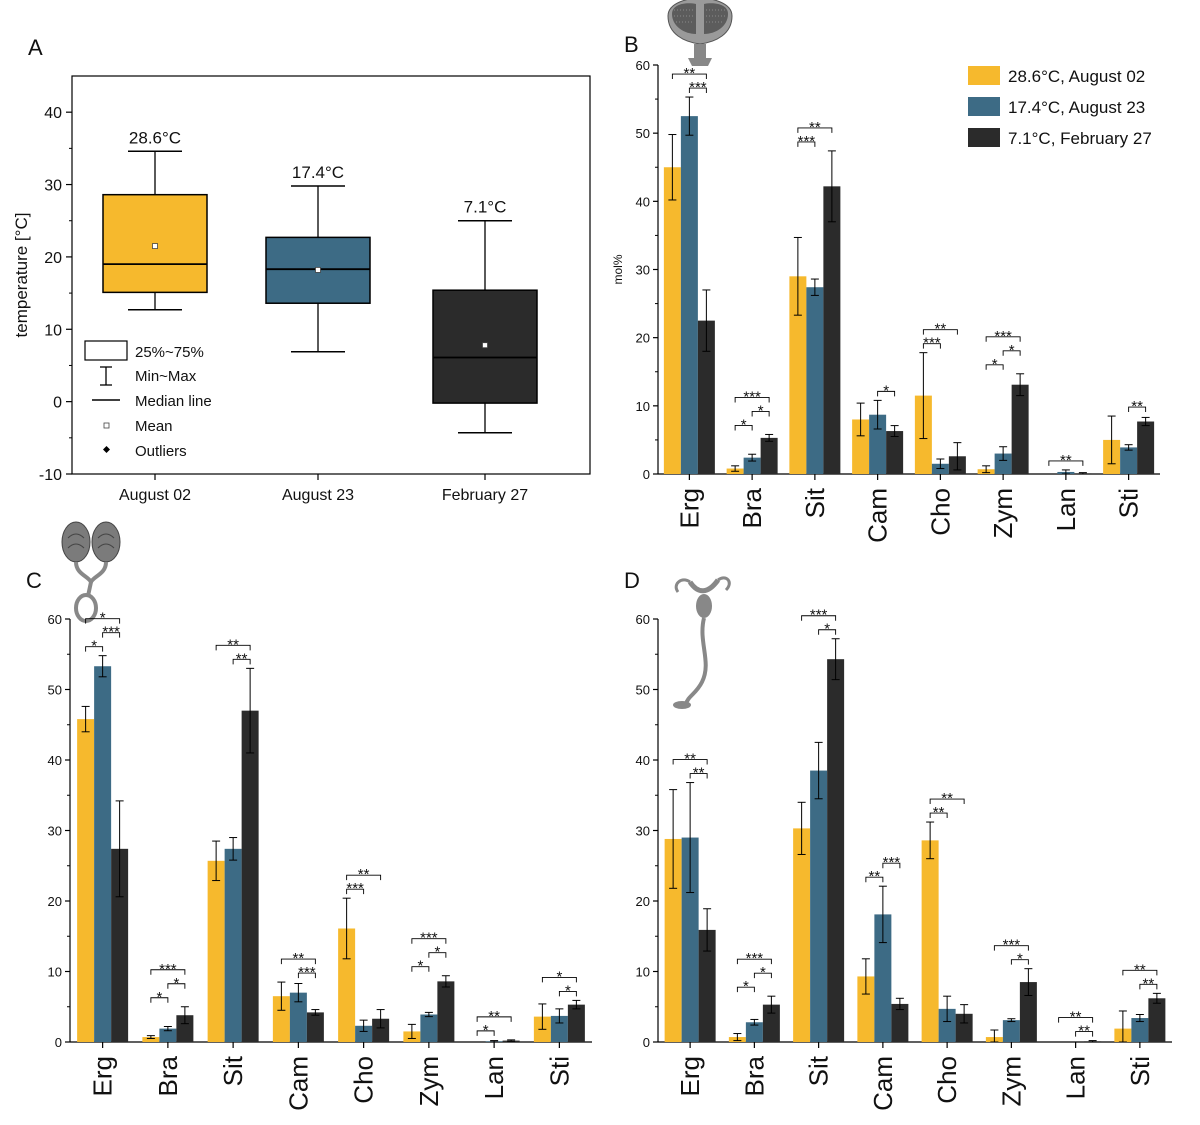 The height and width of the screenshot is (1125, 1200). I want to click on box-temperature-label: 17.4°C, so click(318, 172).